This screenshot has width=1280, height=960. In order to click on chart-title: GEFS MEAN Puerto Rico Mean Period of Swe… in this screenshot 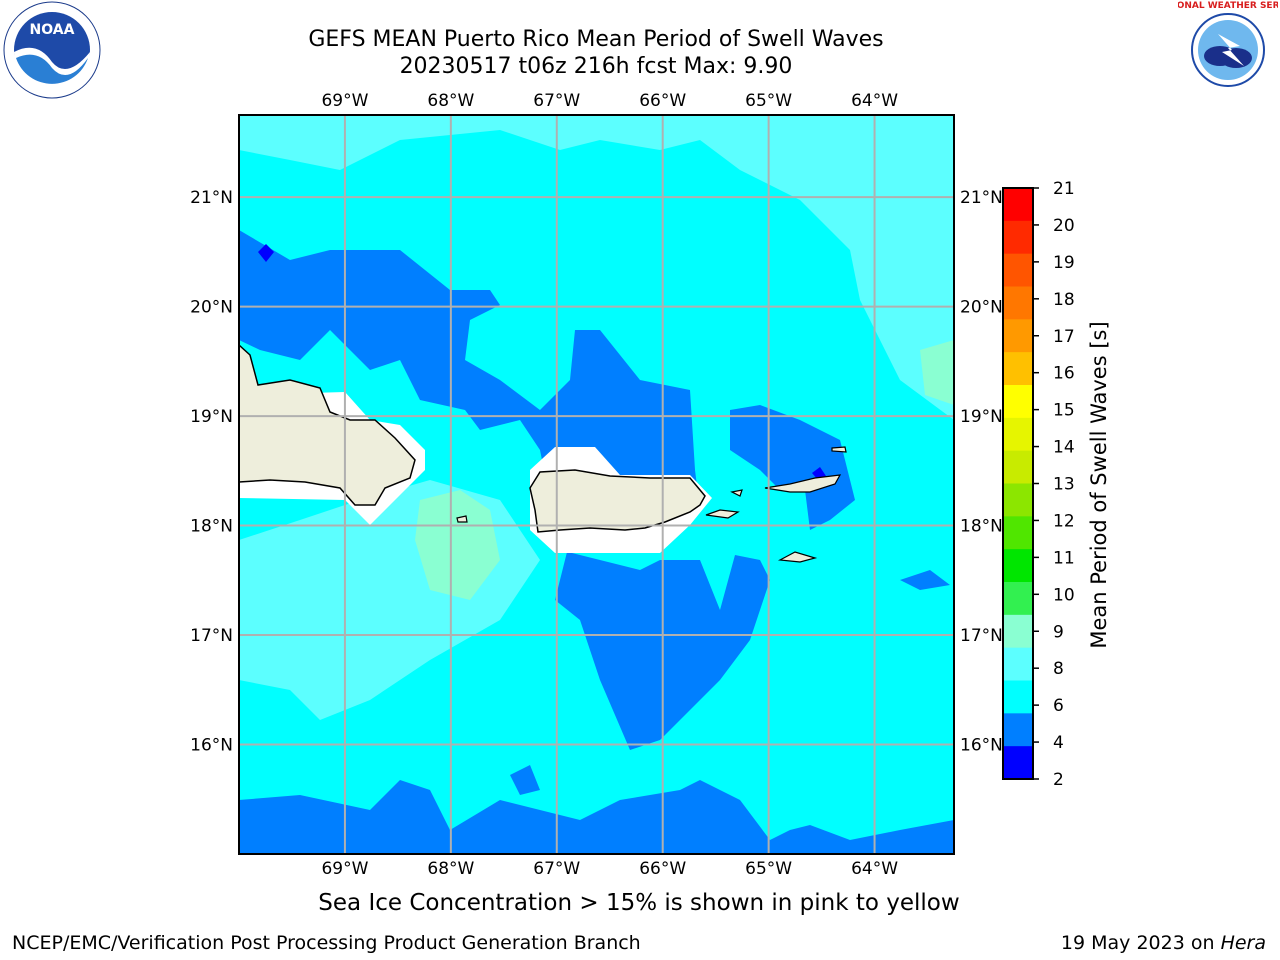, I will do `click(596, 39)`.